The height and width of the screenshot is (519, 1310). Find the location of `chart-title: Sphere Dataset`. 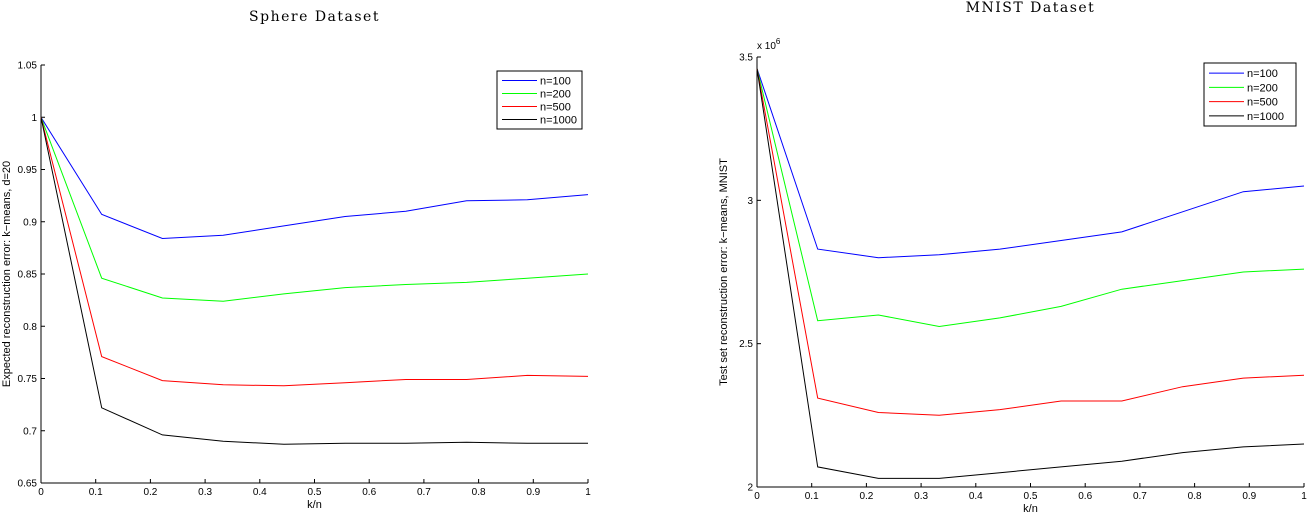

chart-title: Sphere Dataset is located at coordinates (314, 17).